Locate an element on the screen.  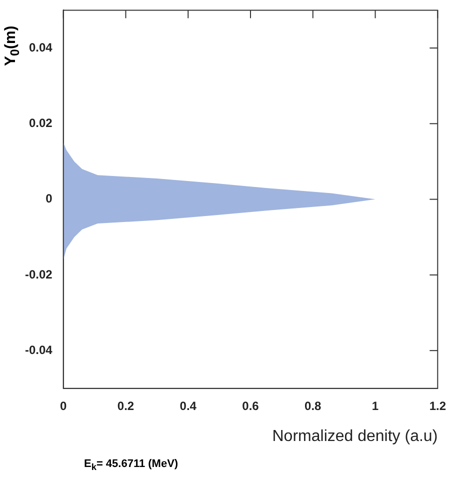
y-tick-label: -0.02 is located at coordinates (38, 274).